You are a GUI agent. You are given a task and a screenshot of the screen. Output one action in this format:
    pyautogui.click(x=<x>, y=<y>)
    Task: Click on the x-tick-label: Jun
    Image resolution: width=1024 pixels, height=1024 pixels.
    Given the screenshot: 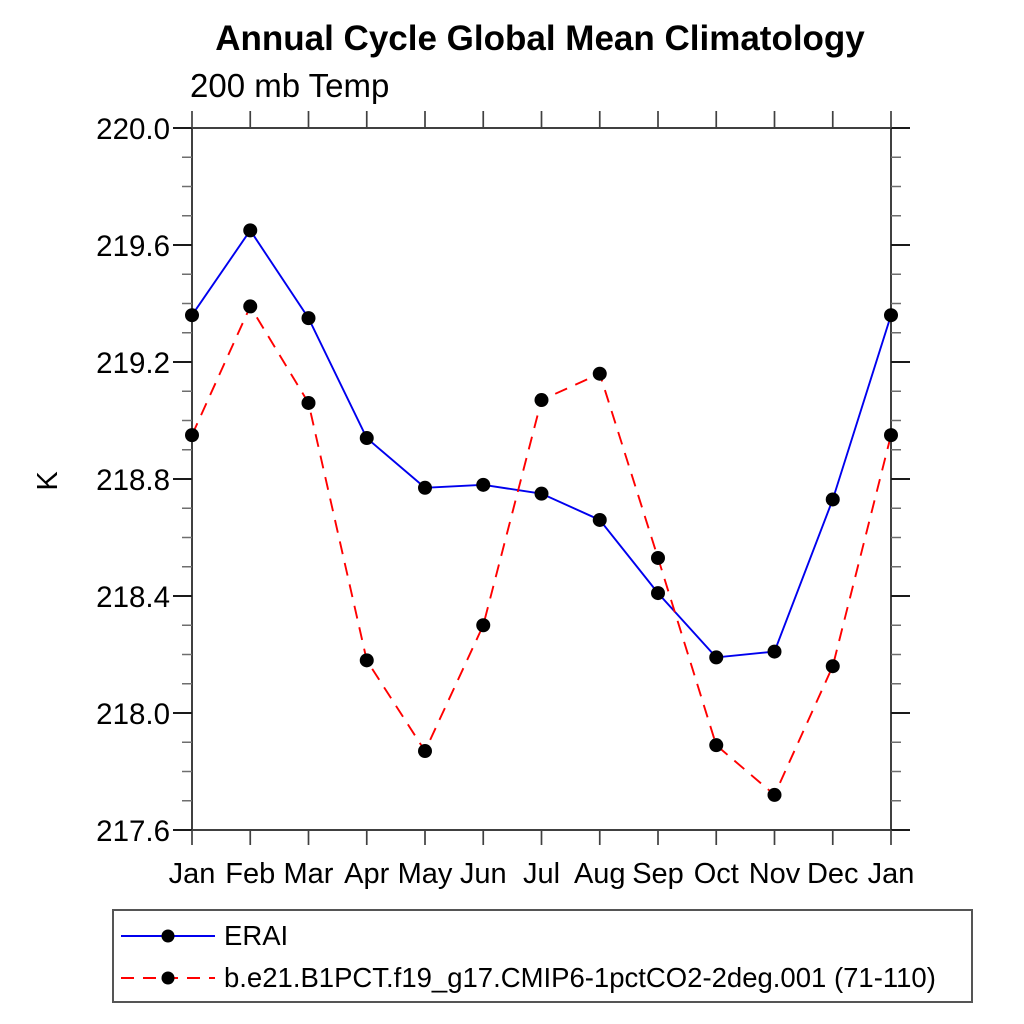 What is the action you would take?
    pyautogui.click(x=483, y=874)
    